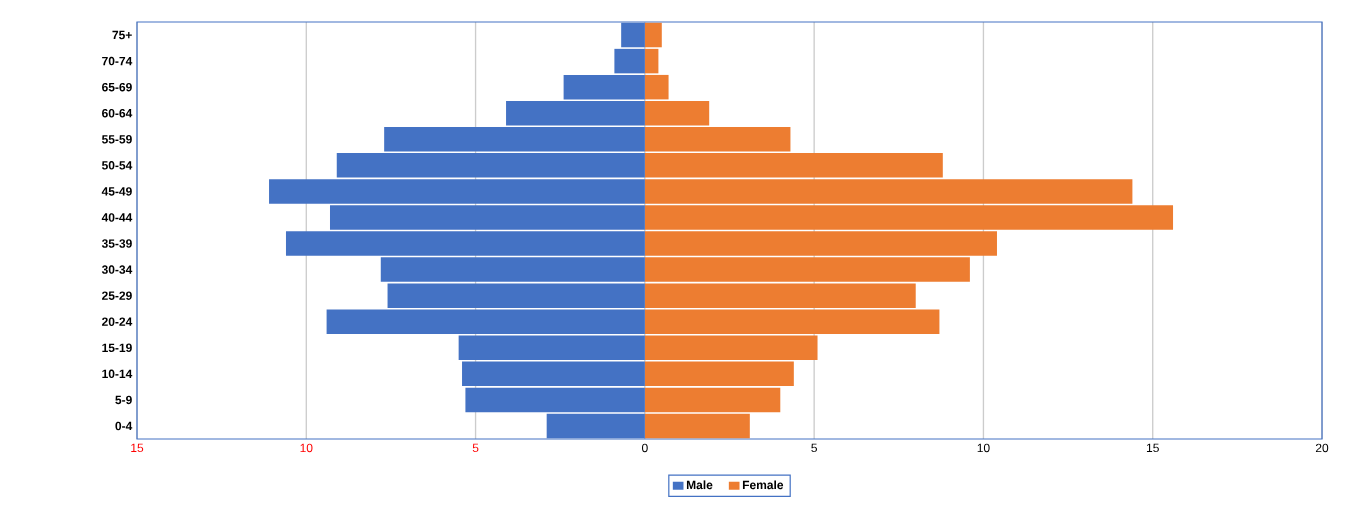 This screenshot has width=1367, height=507. I want to click on x-tick-label: 20, so click(1322, 448).